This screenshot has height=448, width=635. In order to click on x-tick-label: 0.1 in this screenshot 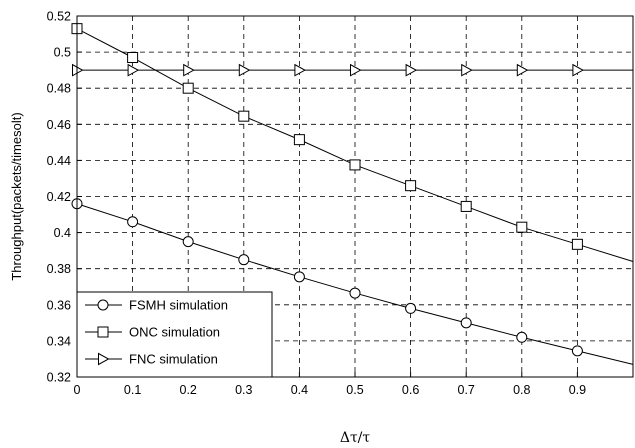, I will do `click(132, 390)`.